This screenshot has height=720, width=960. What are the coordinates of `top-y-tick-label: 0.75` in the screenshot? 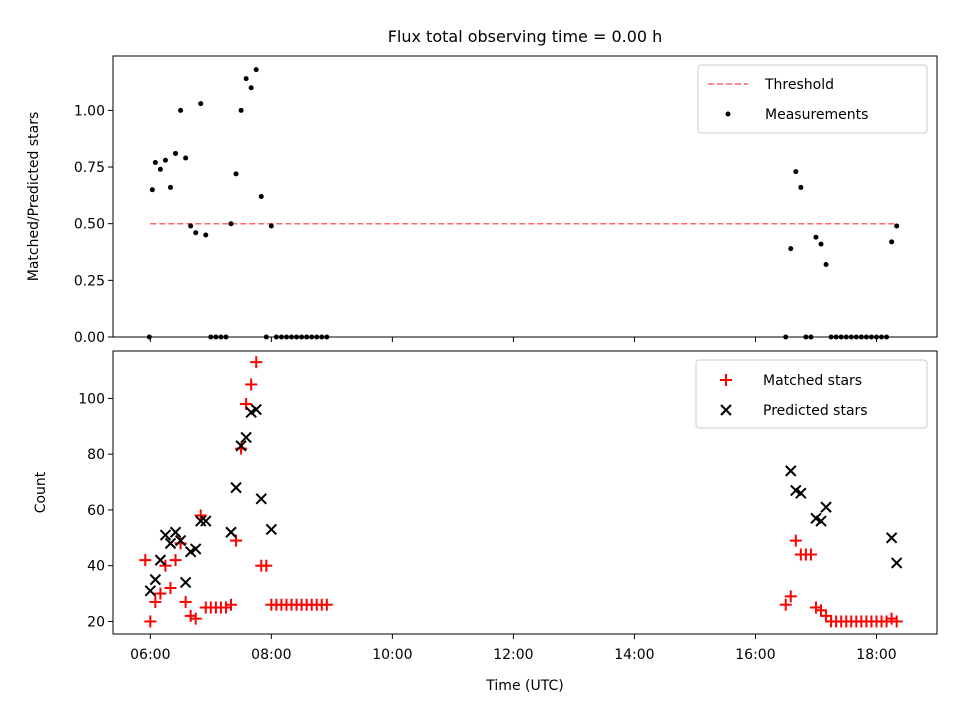 It's located at (89, 168).